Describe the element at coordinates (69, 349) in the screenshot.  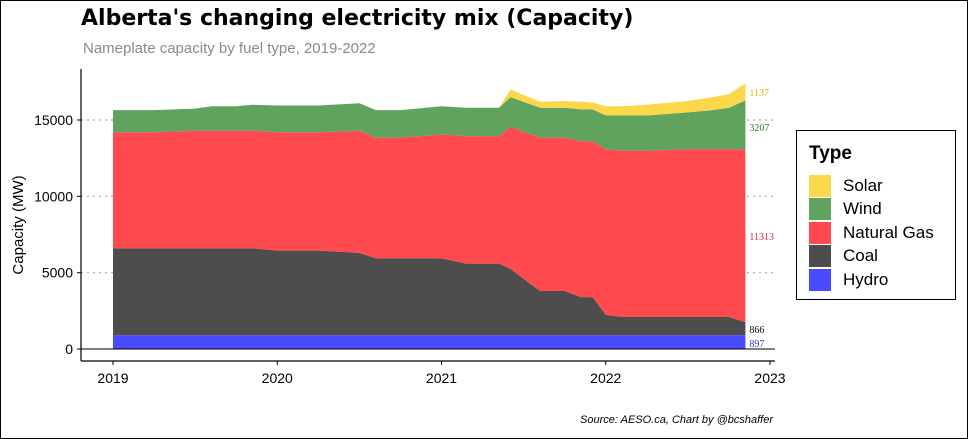
I see `y-tick-label: 0` at that location.